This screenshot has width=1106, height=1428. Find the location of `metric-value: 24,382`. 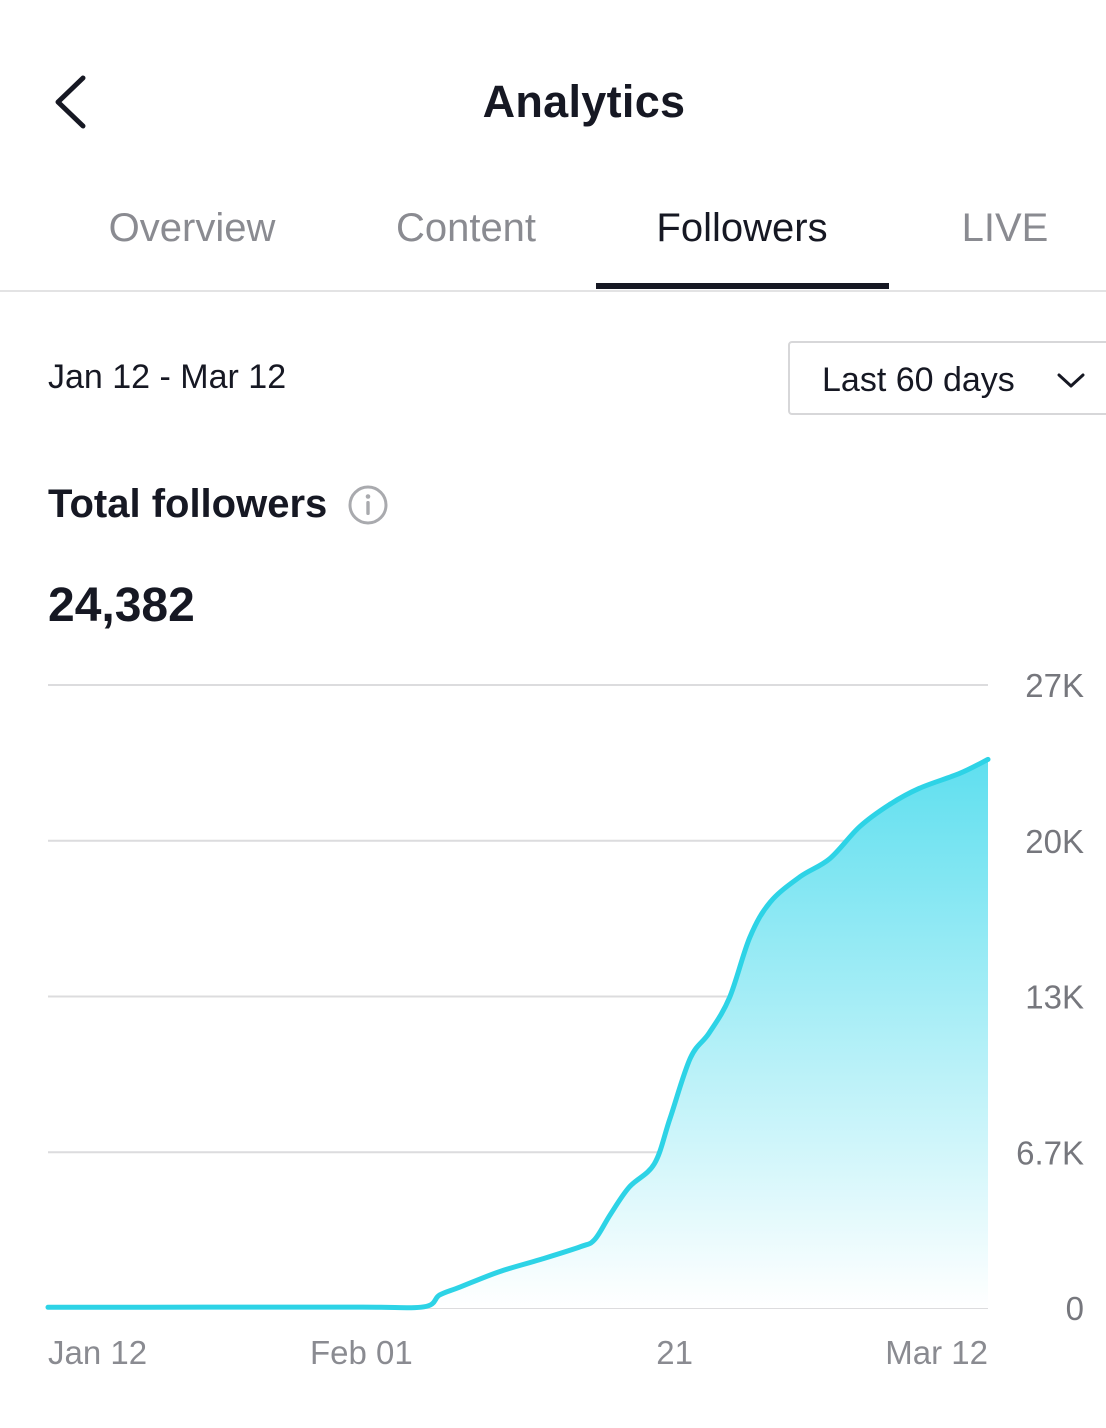

metric-value: 24,382 is located at coordinates (121, 605).